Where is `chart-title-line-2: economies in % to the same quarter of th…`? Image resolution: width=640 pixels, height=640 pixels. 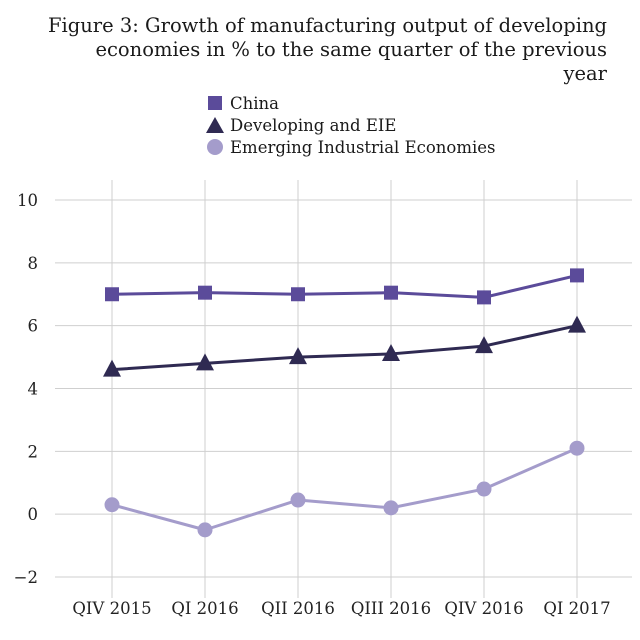
chart-title-line-2: economies in % to the same quarter of th… is located at coordinates (351, 61).